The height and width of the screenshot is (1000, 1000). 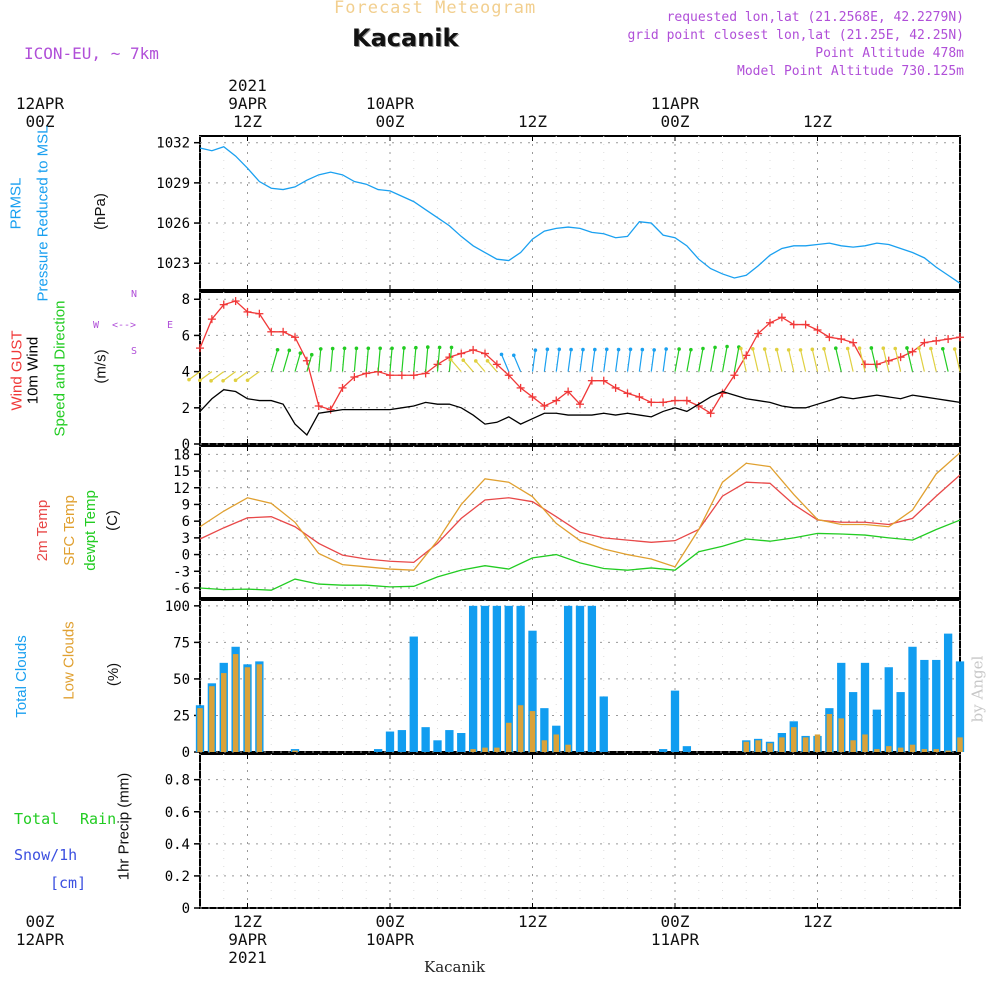 What do you see at coordinates (68, 883) in the screenshot?
I see `cm-label: [cm]` at bounding box center [68, 883].